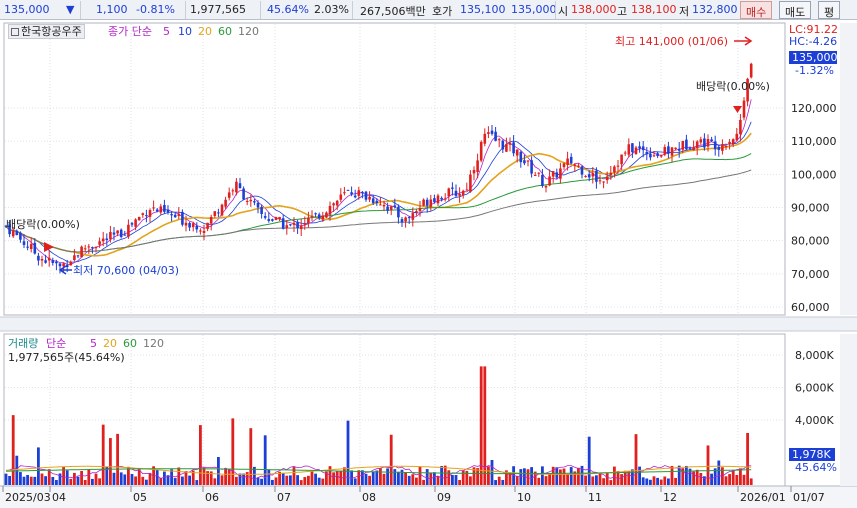  I want to click on ma-period-20: 20, so click(205, 31).